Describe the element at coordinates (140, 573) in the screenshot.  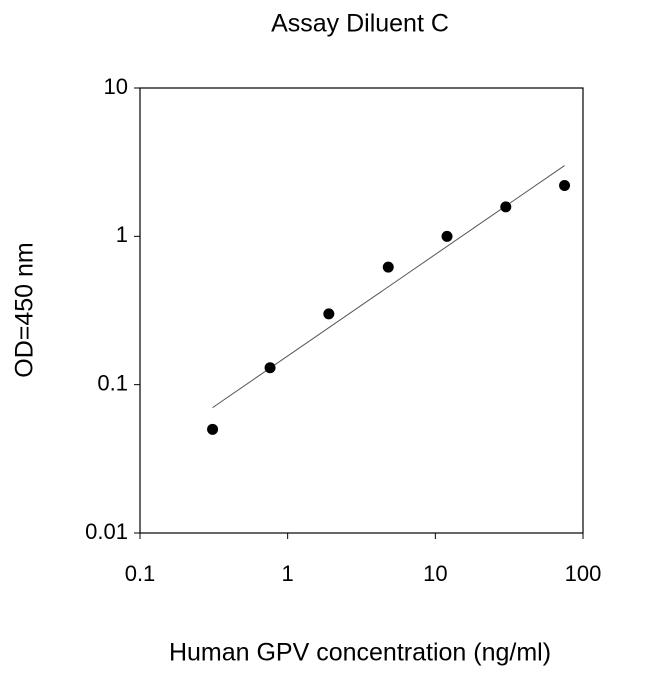
I see `x-tick-label: 0.1` at that location.